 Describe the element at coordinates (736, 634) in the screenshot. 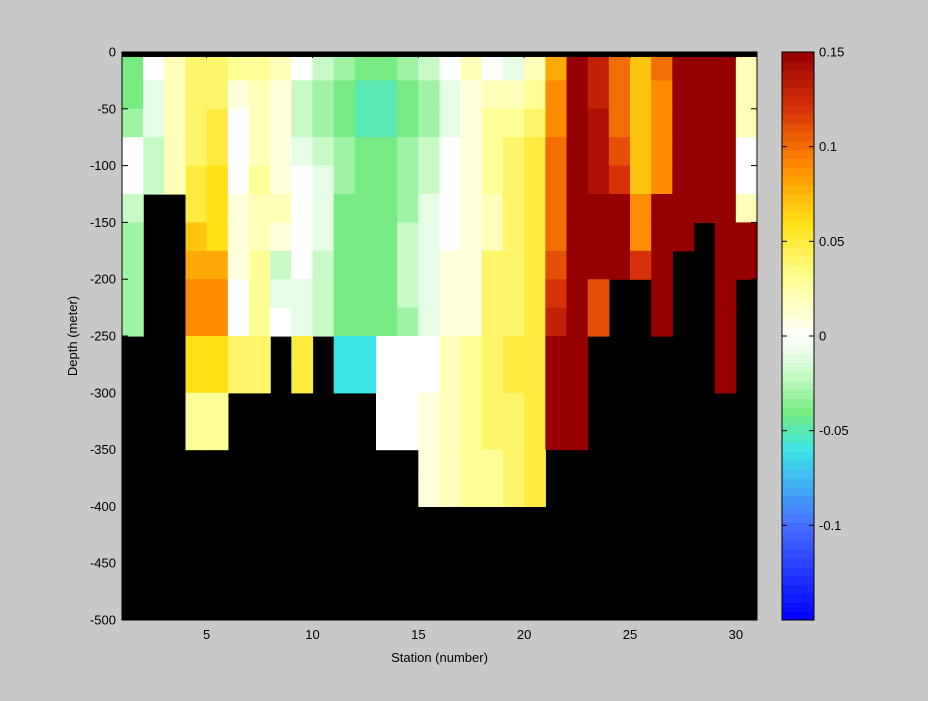

I see `x-tick-label: 30` at that location.